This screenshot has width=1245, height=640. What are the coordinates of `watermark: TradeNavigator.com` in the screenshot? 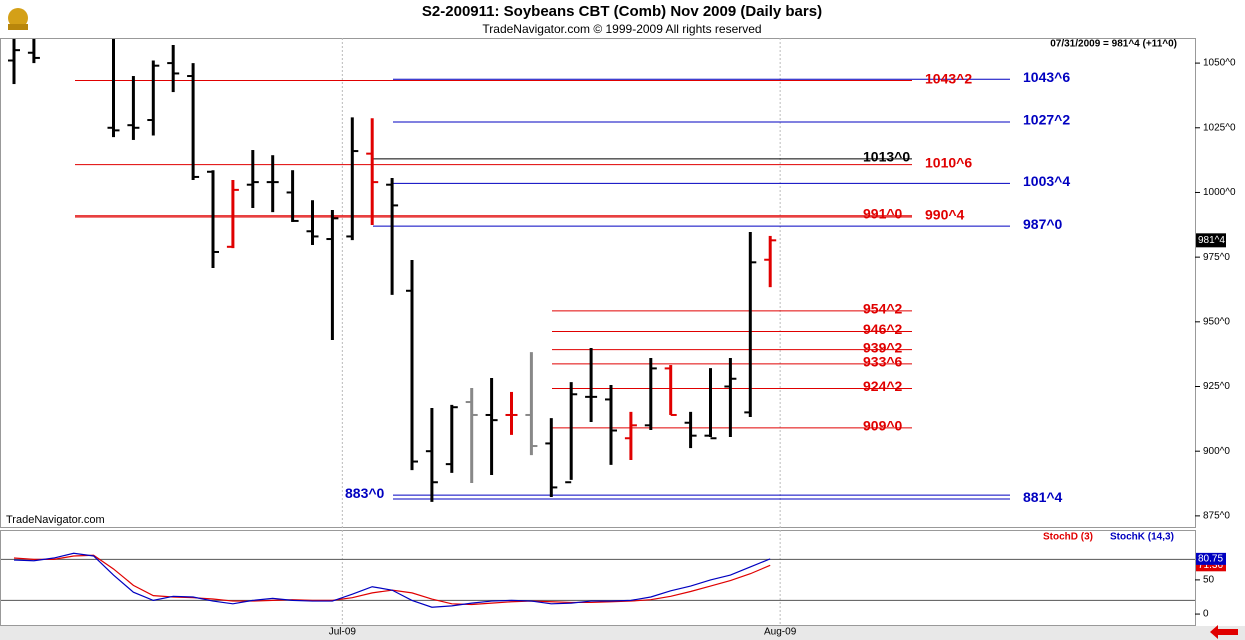 It's located at (55, 520).